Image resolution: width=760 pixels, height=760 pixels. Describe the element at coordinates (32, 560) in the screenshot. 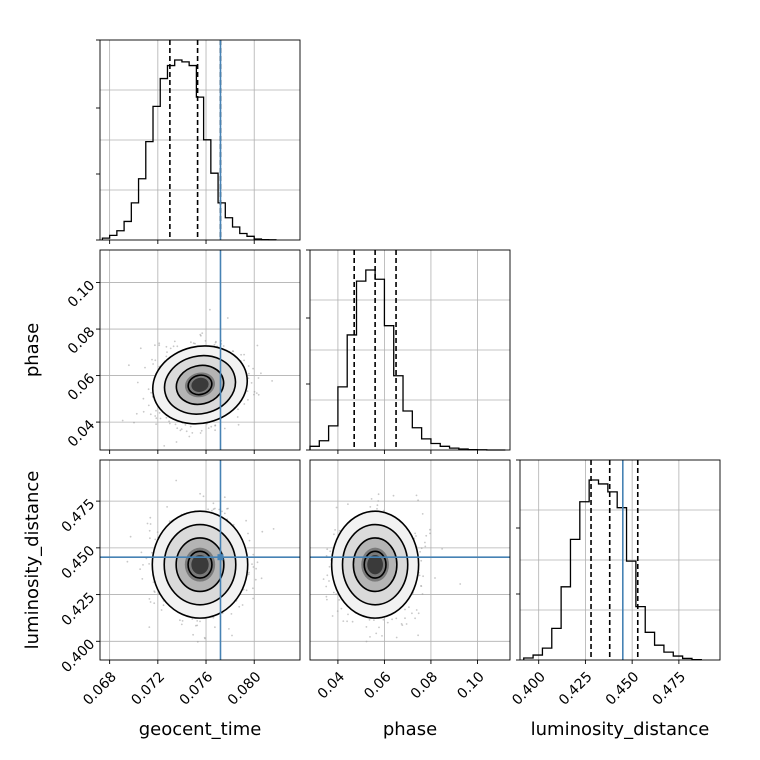

I see `ylabel-luminosity-distance: luminosity_distance` at that location.